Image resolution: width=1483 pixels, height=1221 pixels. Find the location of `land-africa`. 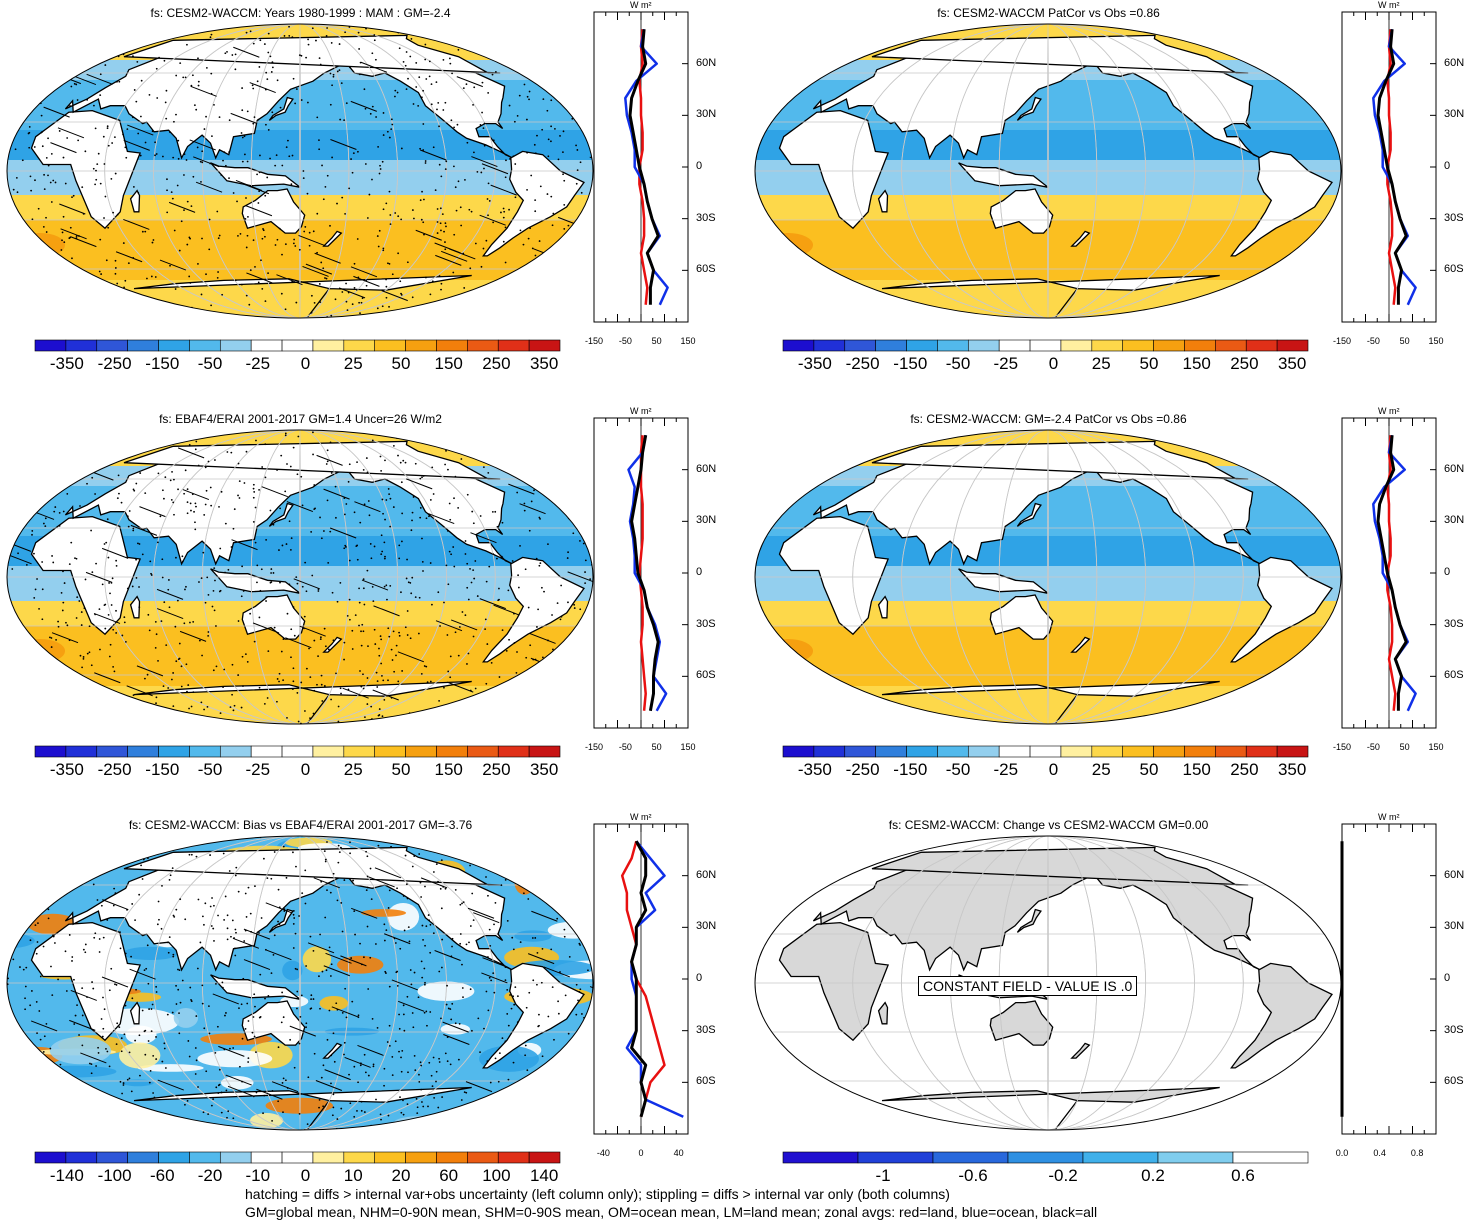

land-africa is located at coordinates (834, 575).